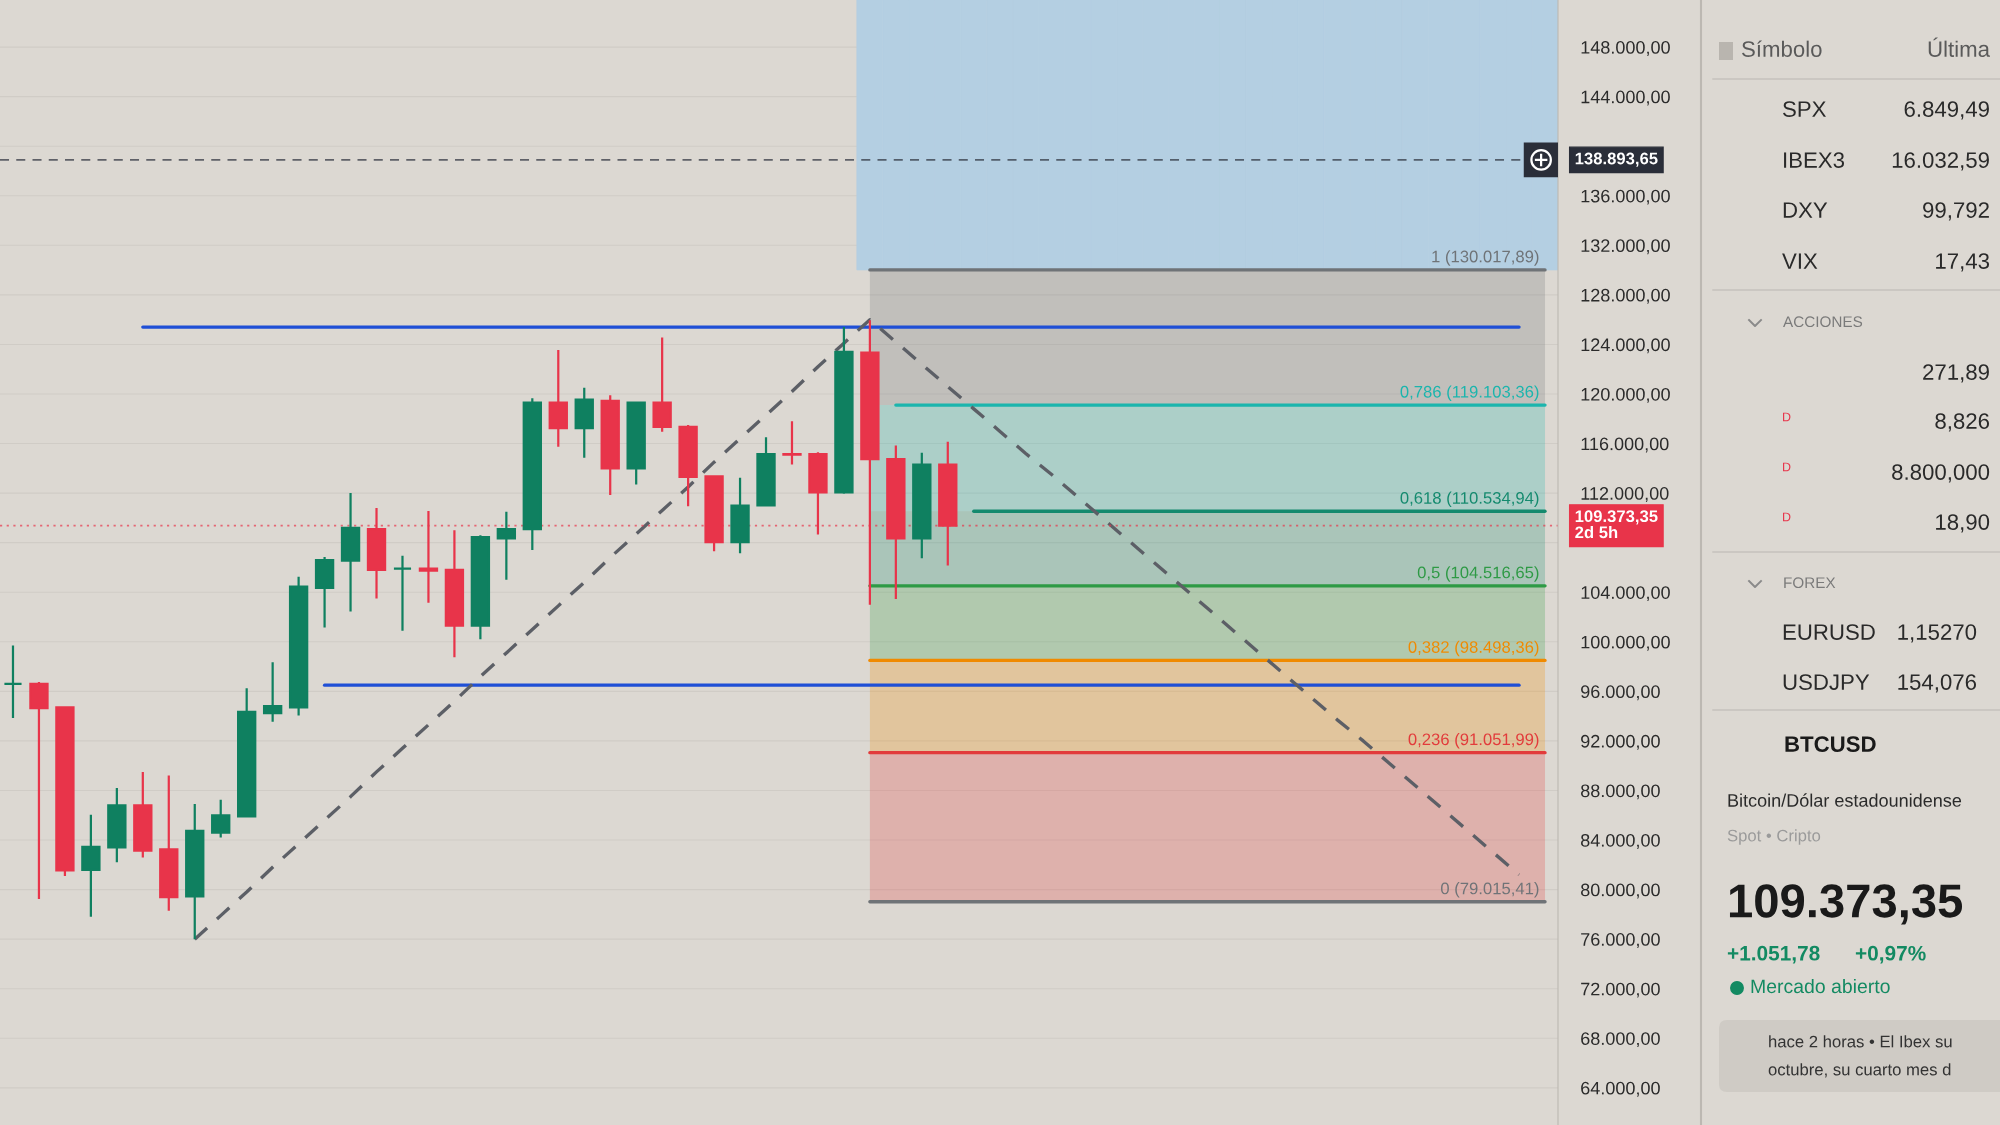 Image resolution: width=2000 pixels, height=1125 pixels. Describe the element at coordinates (1773, 954) in the screenshot. I see `text: +1.051,78` at that location.